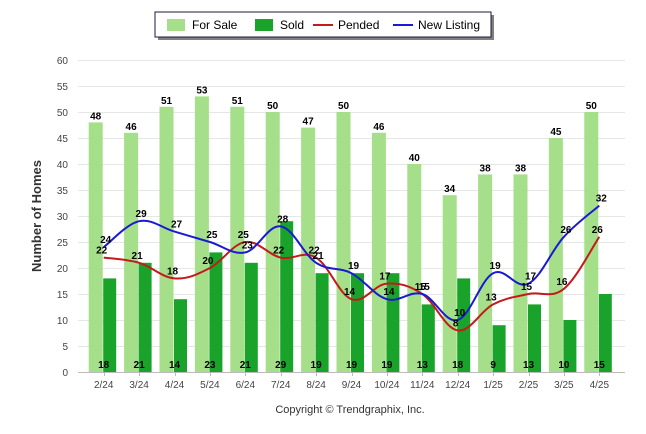 Image resolution: width=646 pixels, height=434 pixels. Describe the element at coordinates (104, 385) in the screenshot. I see `x-tick-label: 2/24` at that location.